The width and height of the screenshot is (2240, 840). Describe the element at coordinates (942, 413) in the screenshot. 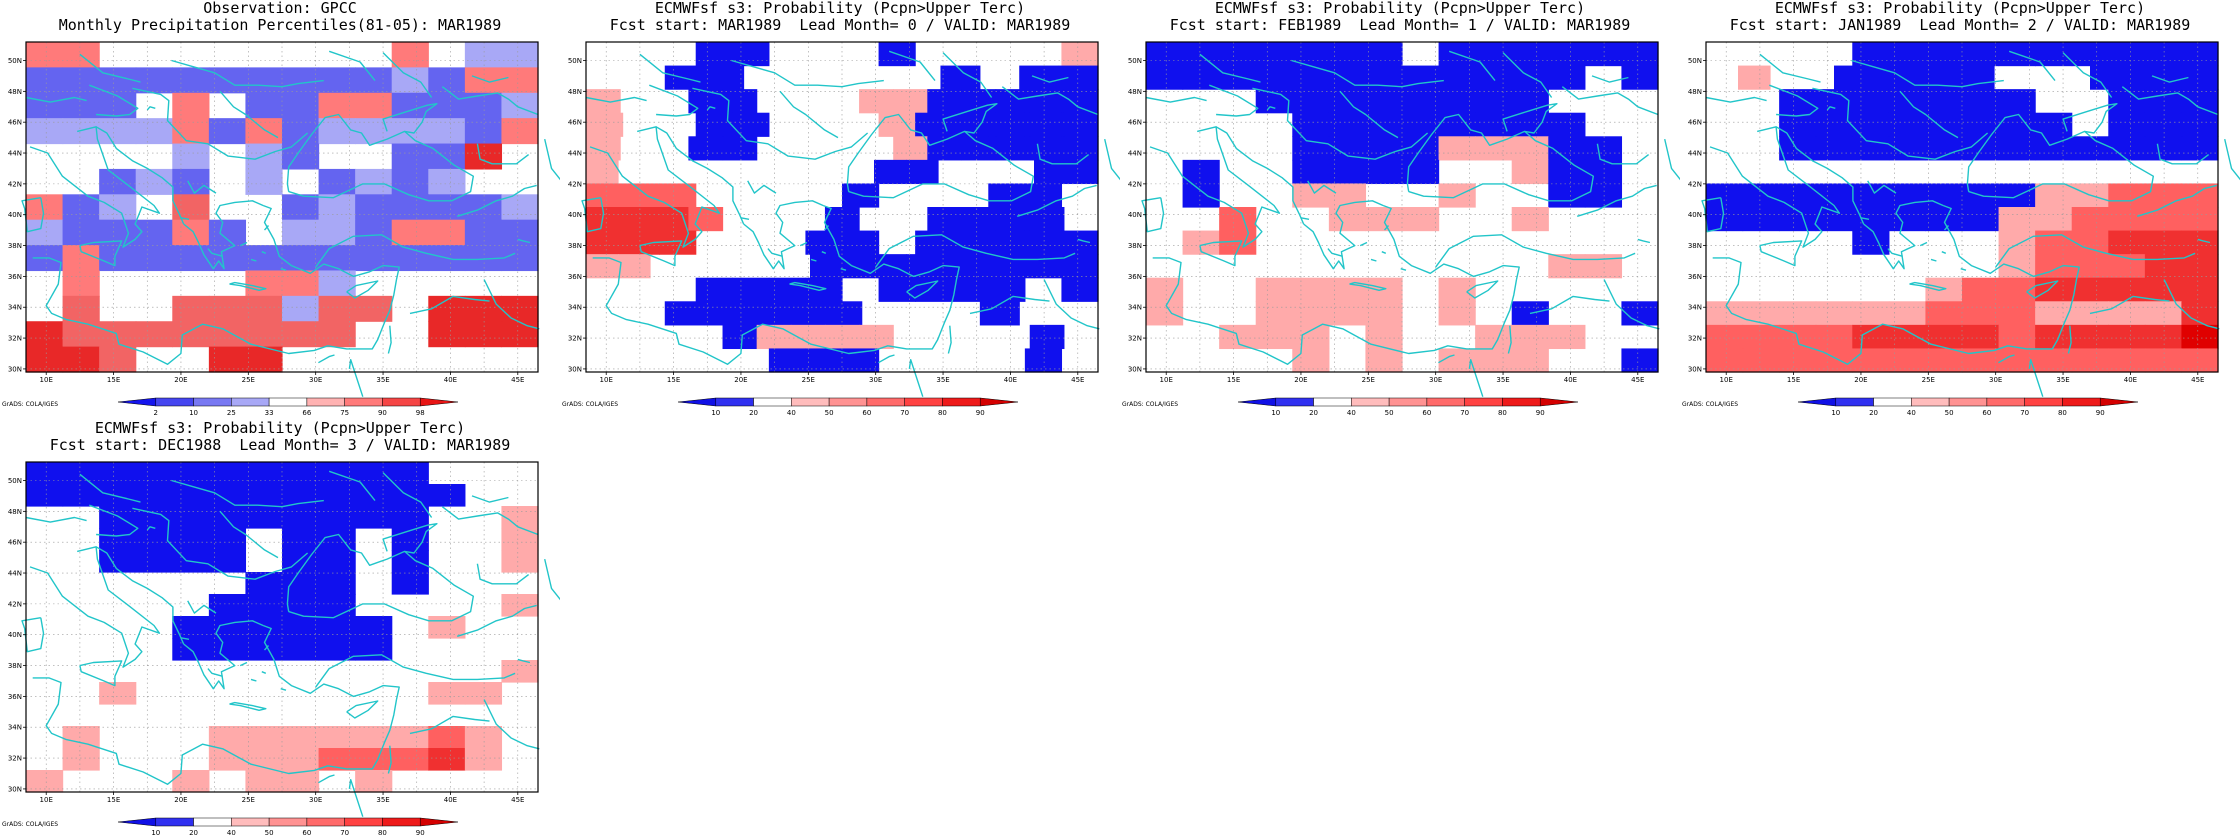

I see `colorbar-label: 80` at that location.